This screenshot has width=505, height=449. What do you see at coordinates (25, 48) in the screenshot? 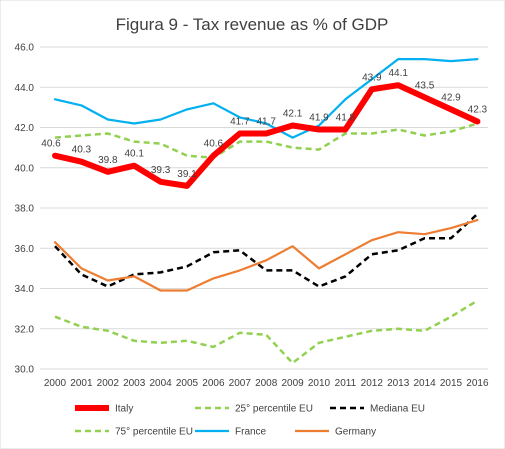
I see `y-tick-label: 46.0` at bounding box center [25, 48].